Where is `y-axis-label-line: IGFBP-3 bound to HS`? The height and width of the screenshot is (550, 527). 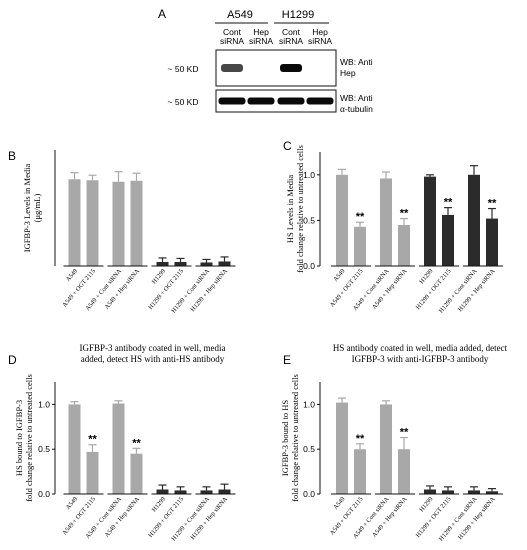
y-axis-label-line: IGFBP-3 bound to HS is located at coordinates (285, 438).